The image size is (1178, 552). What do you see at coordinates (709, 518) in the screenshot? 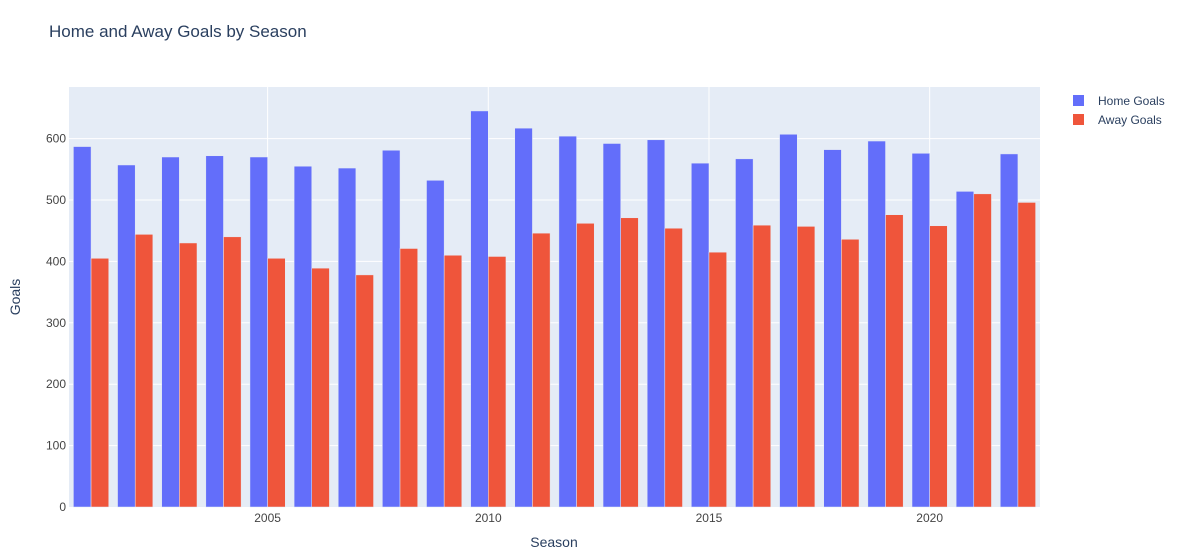
I see `x-tick-label: 2015` at bounding box center [709, 518].